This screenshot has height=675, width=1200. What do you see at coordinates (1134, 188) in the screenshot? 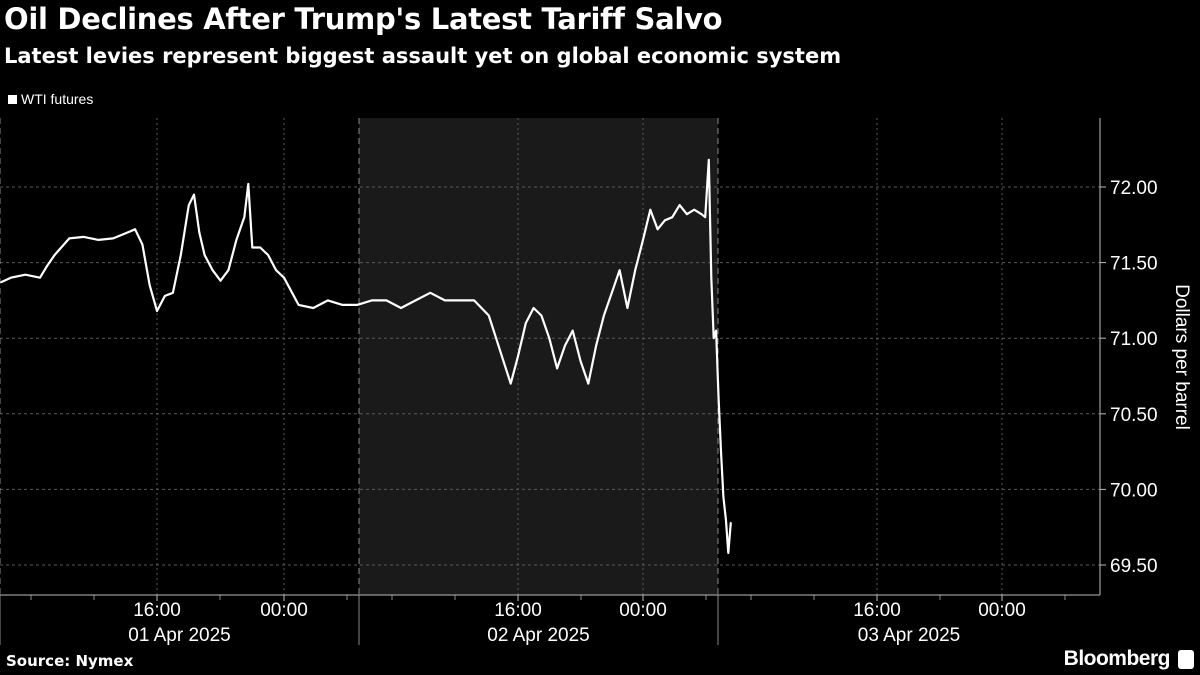
I see `y-tick-label: 72.00` at bounding box center [1134, 188].